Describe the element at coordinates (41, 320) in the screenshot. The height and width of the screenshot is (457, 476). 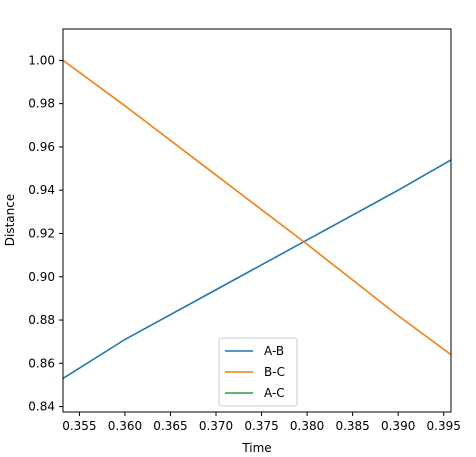
I see `y-tick-label: 0.88` at that location.